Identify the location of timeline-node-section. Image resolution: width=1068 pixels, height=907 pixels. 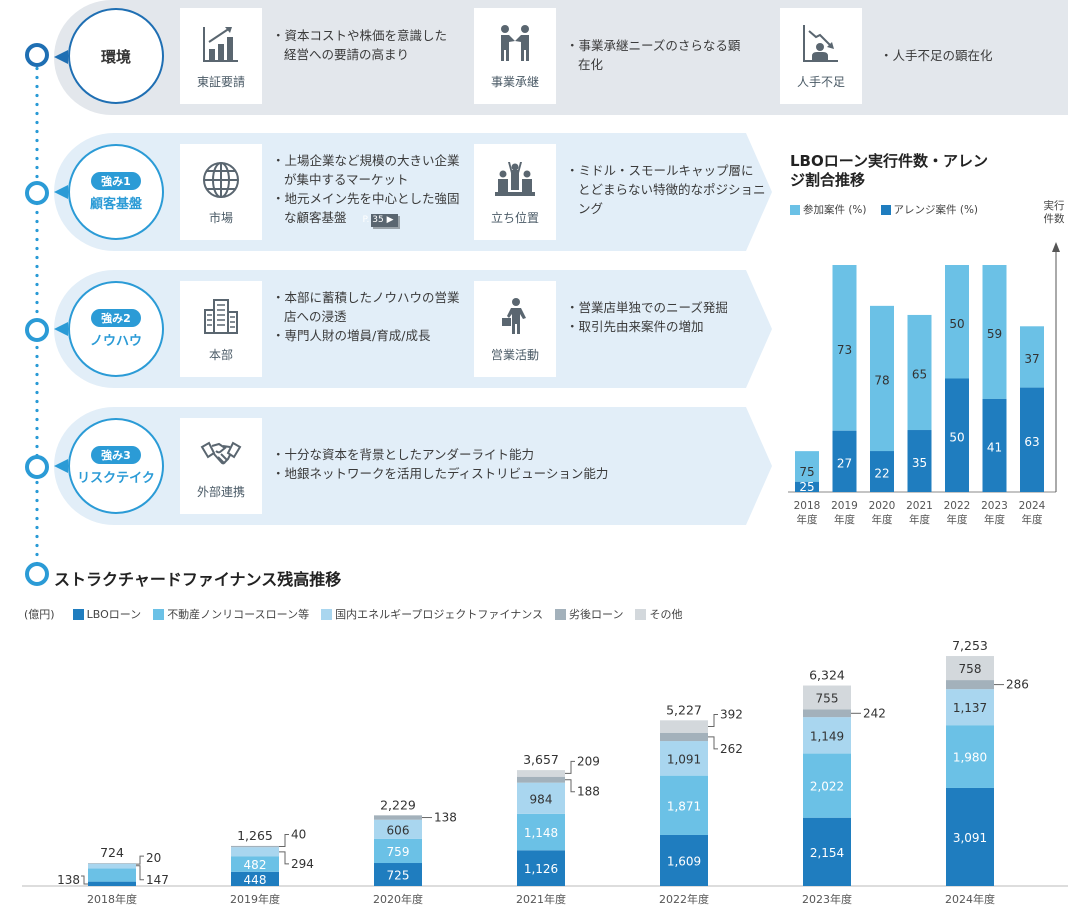
(37, 574).